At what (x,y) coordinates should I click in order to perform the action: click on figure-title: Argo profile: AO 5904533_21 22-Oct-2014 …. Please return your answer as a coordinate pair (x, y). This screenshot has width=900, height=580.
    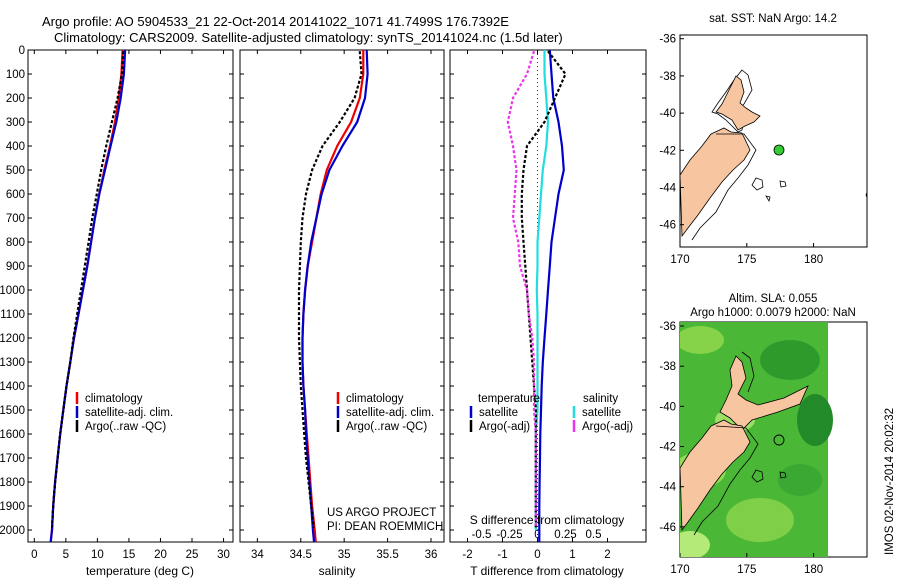
    Looking at the image, I should click on (275, 21).